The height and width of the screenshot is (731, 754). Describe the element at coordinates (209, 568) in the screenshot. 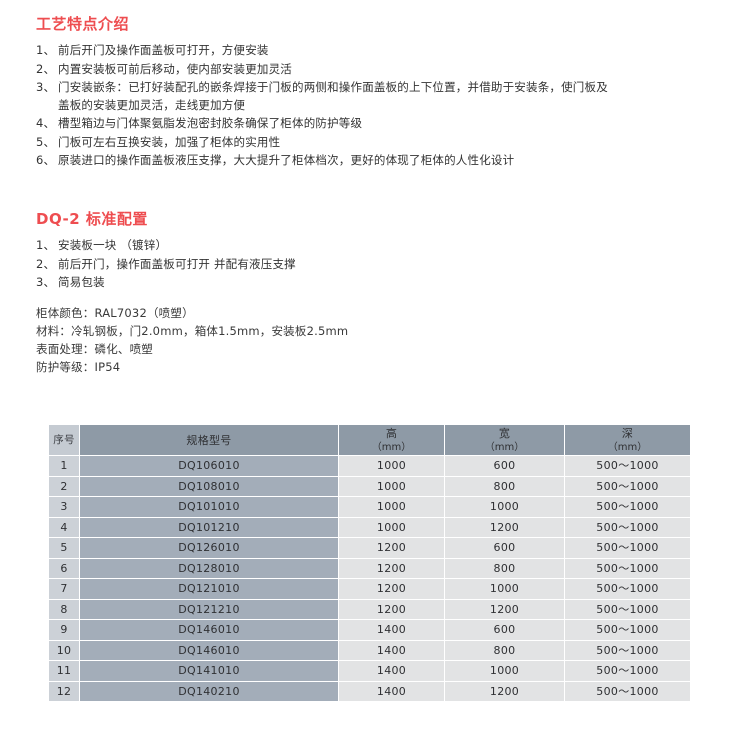

I see `cell-model: DQ128010` at that location.